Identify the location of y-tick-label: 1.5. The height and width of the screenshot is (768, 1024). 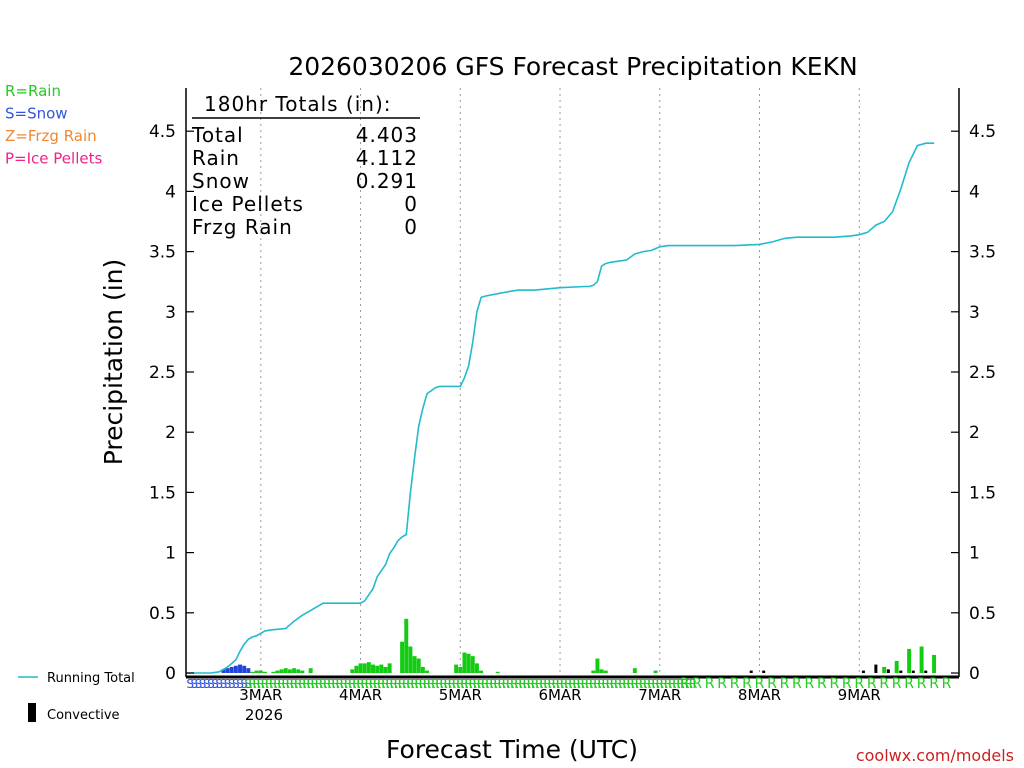
(162, 493).